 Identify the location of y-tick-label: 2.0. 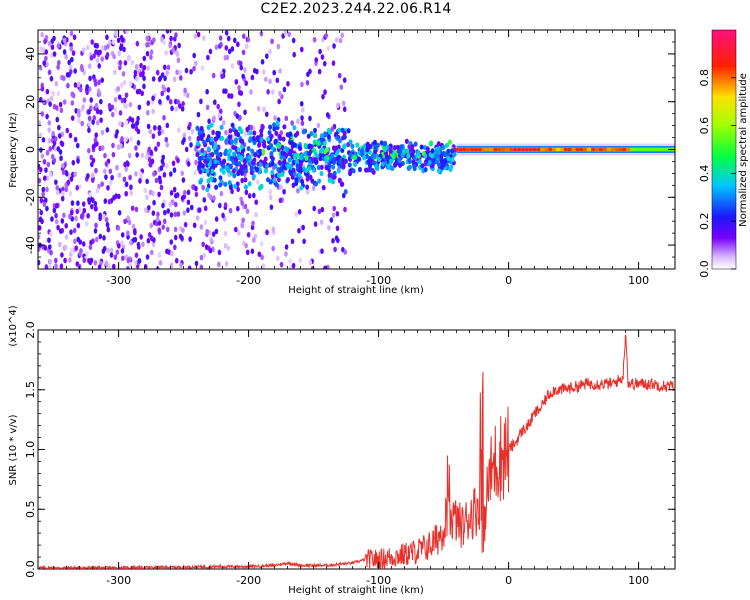
(30, 330).